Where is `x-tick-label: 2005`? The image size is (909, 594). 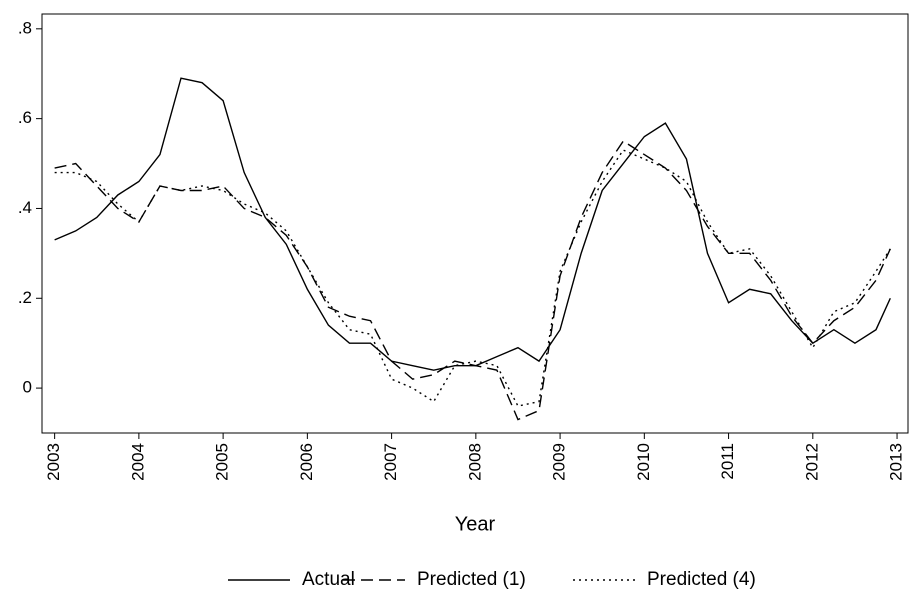 x-tick-label: 2005 is located at coordinates (222, 462).